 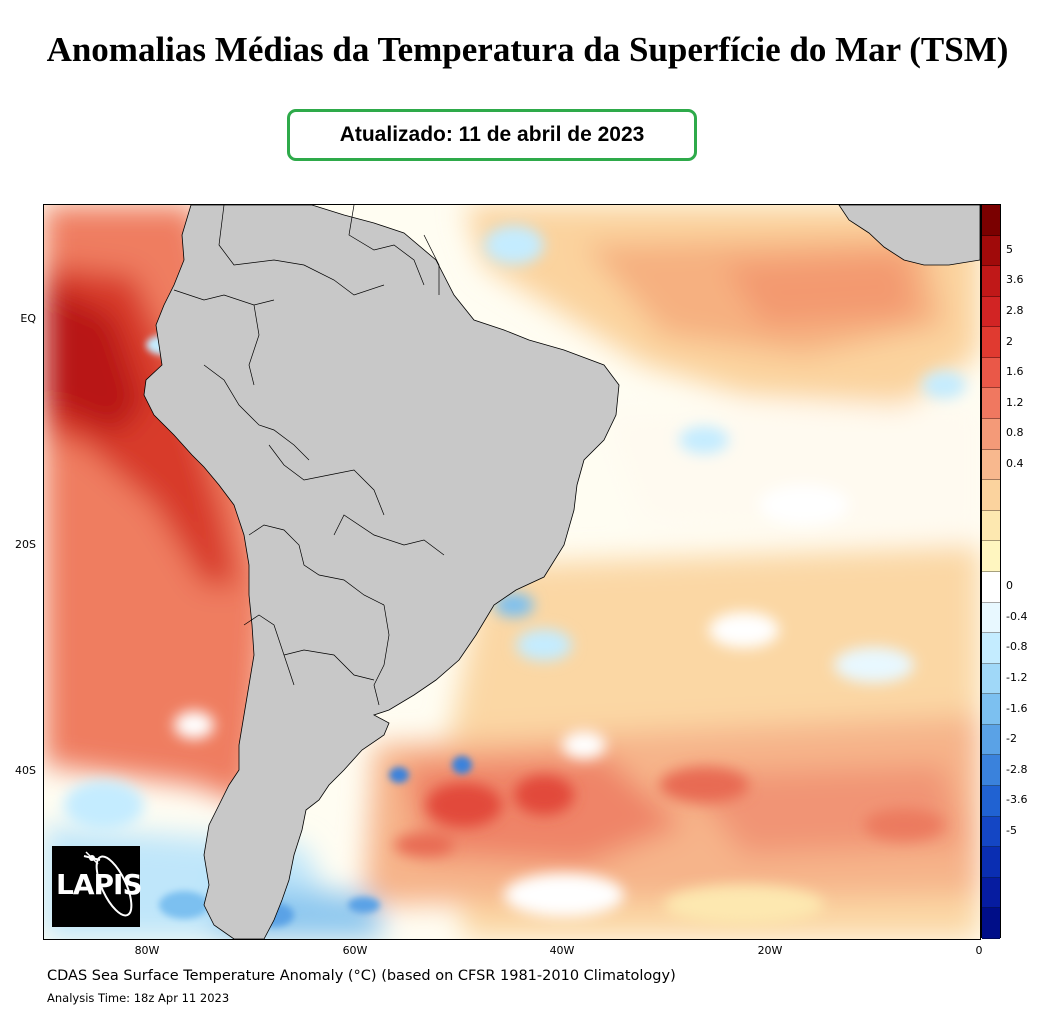 What do you see at coordinates (1009, 586) in the screenshot?
I see `colorbar-tick-label: 0` at bounding box center [1009, 586].